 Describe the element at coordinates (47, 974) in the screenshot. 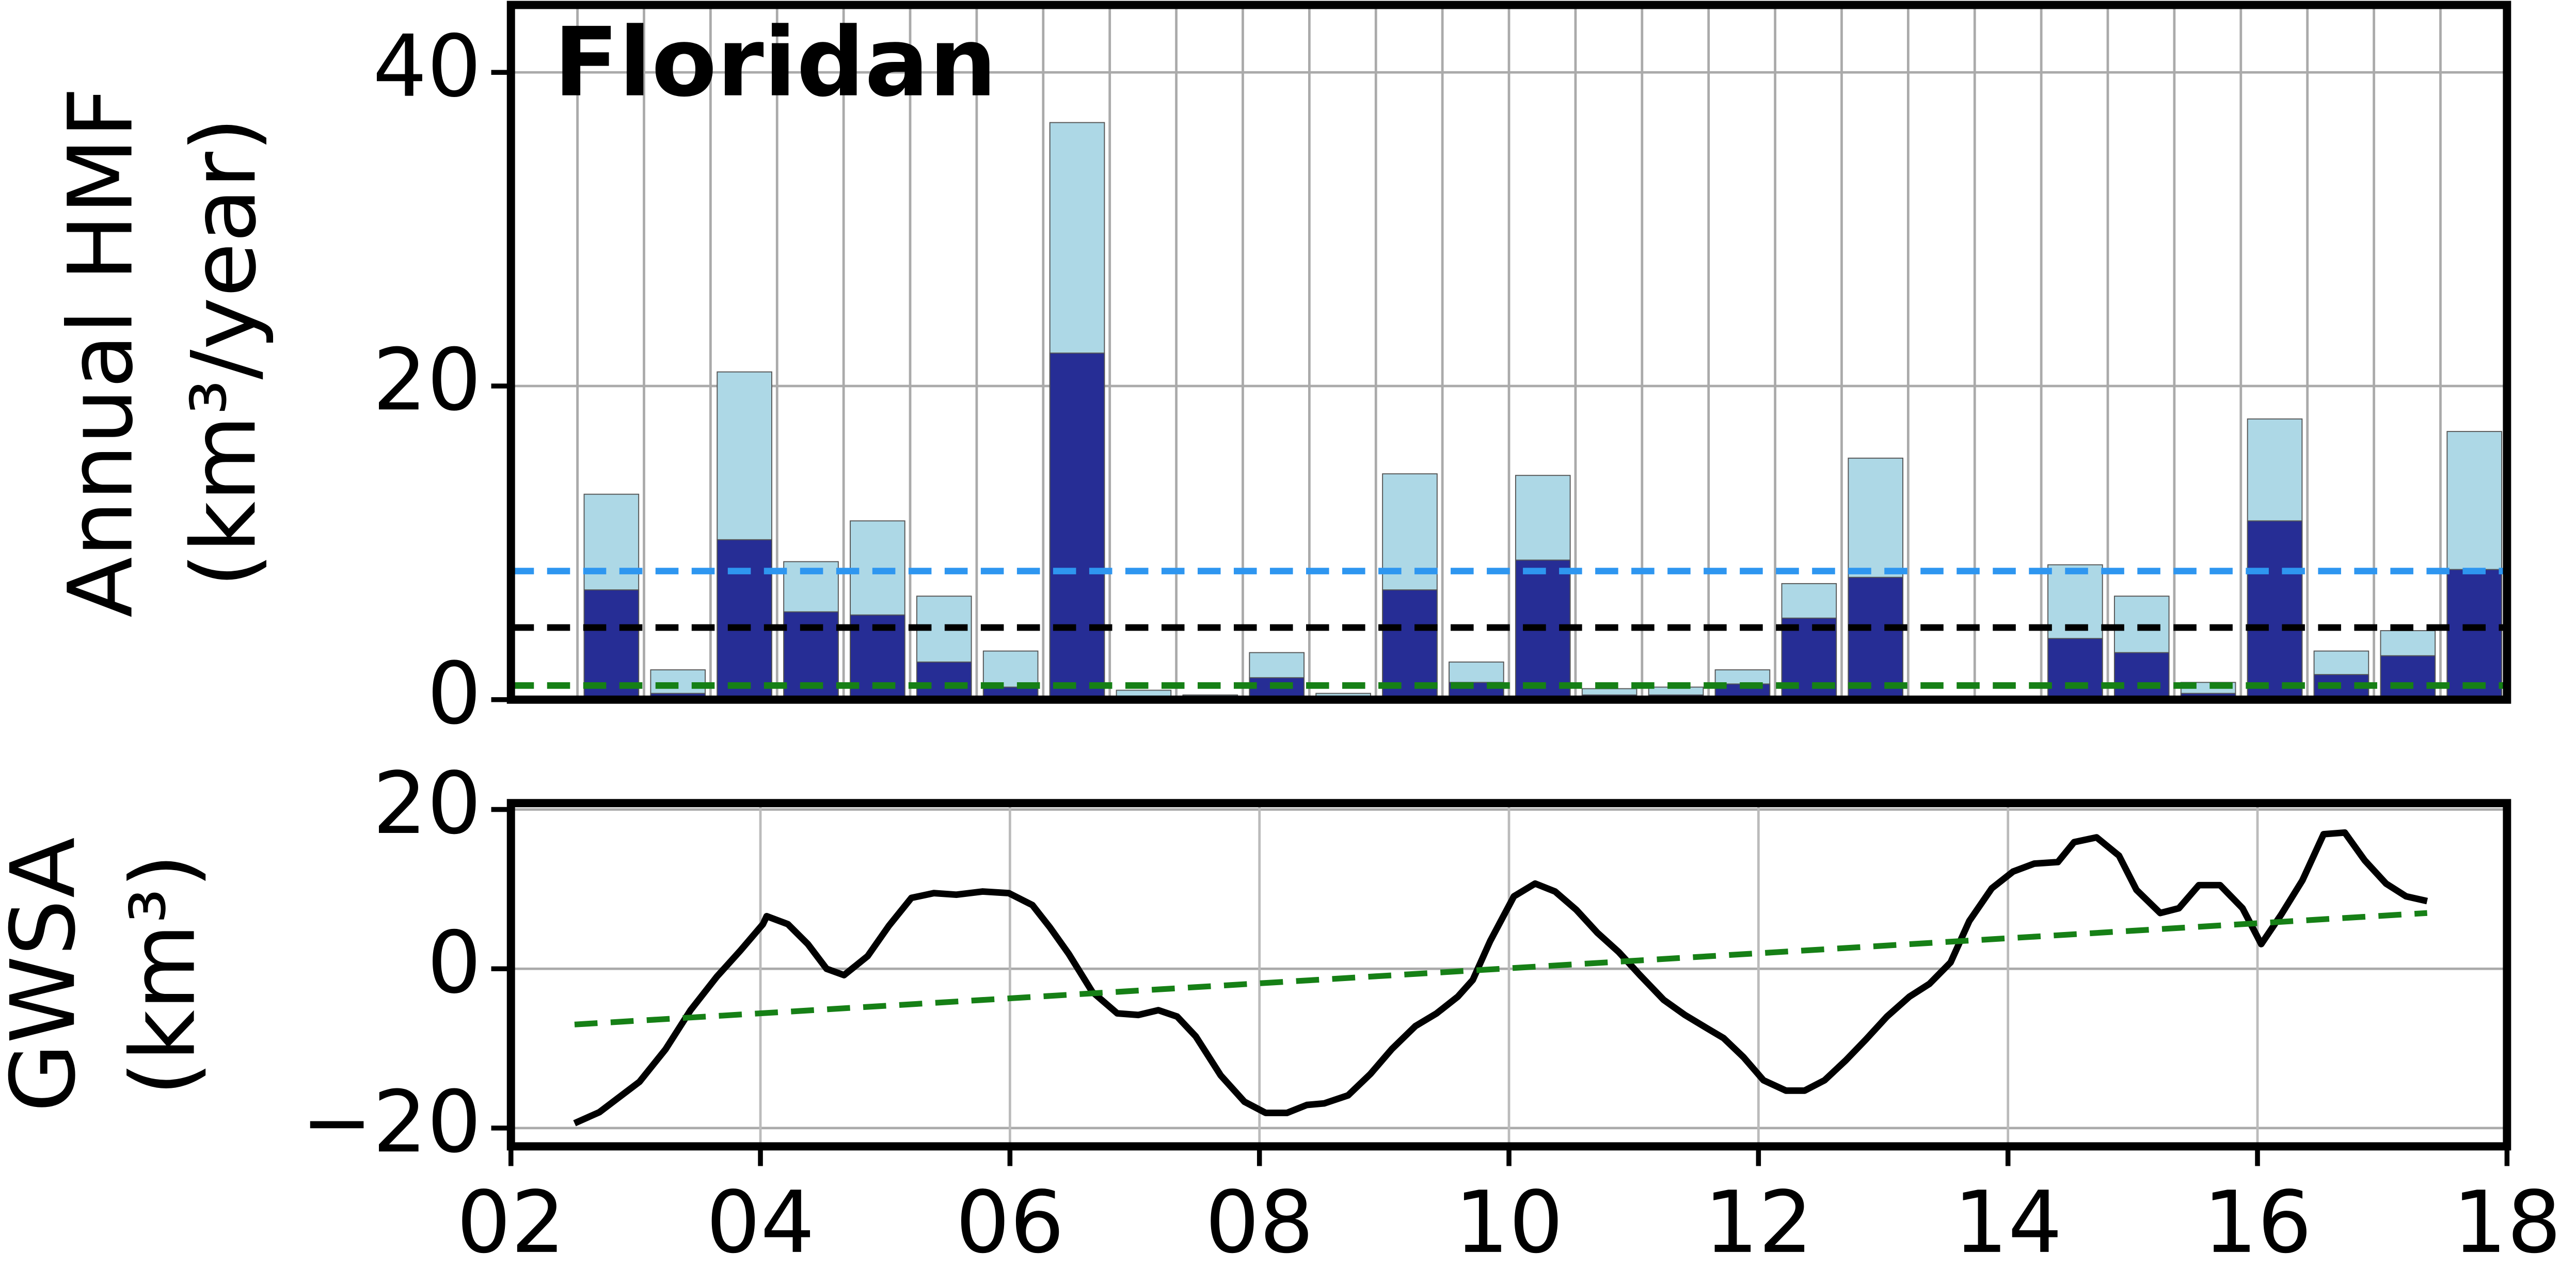

I see `y-axis-label: GWSA` at that location.